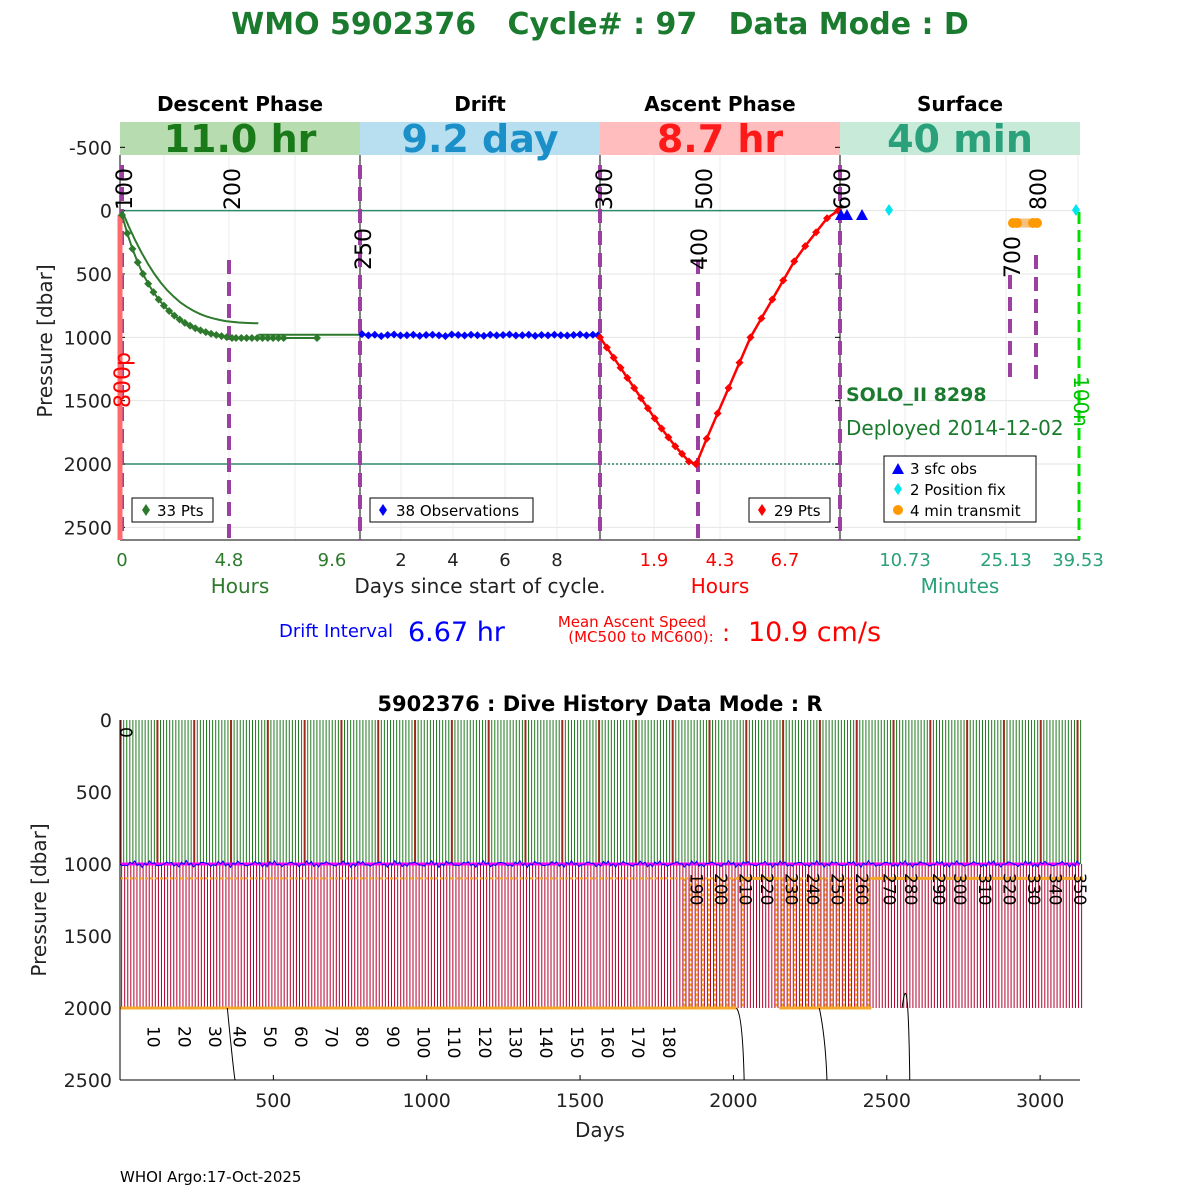 The width and height of the screenshot is (1200, 1200). What do you see at coordinates (106, 721) in the screenshot?
I see `history-y-tick-label: 0` at bounding box center [106, 721].